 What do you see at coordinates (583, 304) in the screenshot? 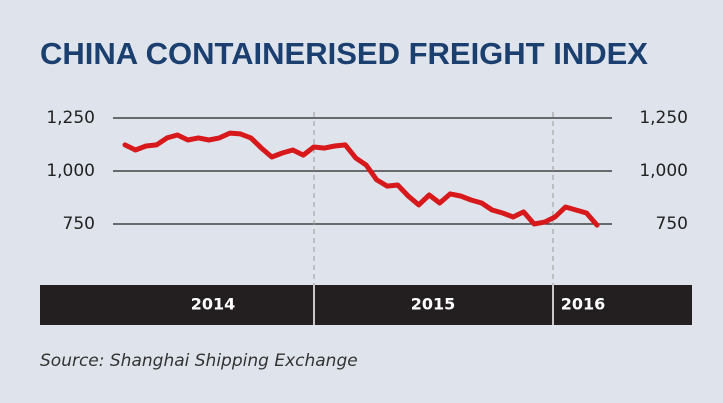
I see `year-label: 2016` at bounding box center [583, 304].